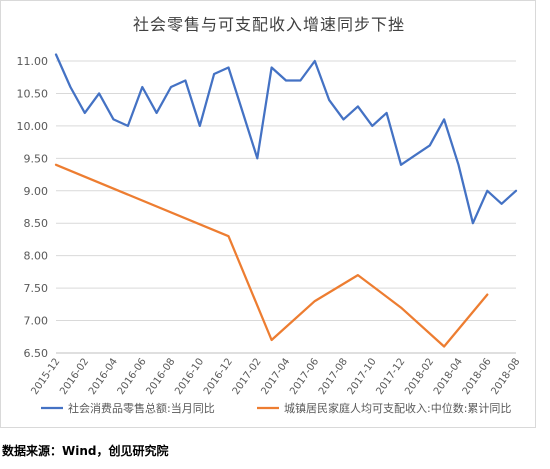 This screenshot has width=550, height=469. I want to click on x-tick-label: 2018-08, so click(505, 376).